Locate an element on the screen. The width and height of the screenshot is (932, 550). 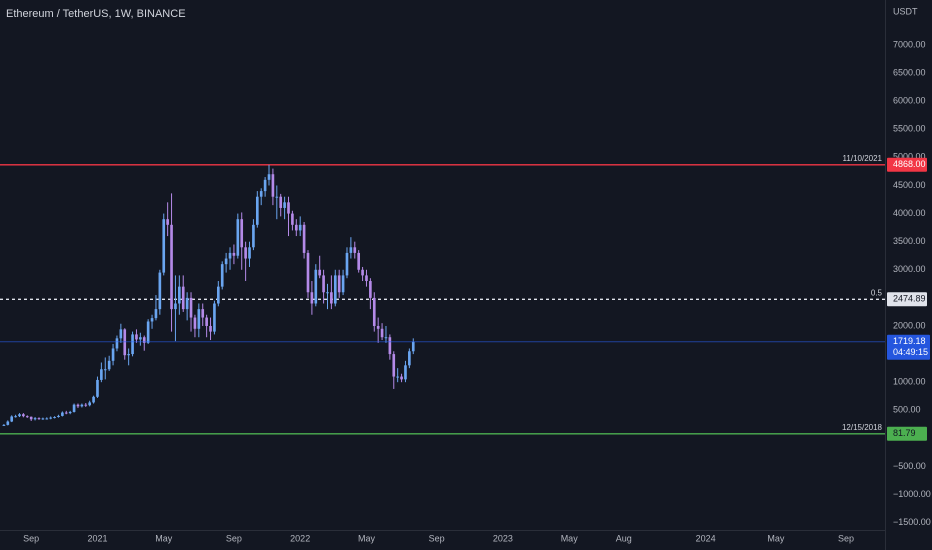
x-tick-label: 2023 is located at coordinates (503, 538).